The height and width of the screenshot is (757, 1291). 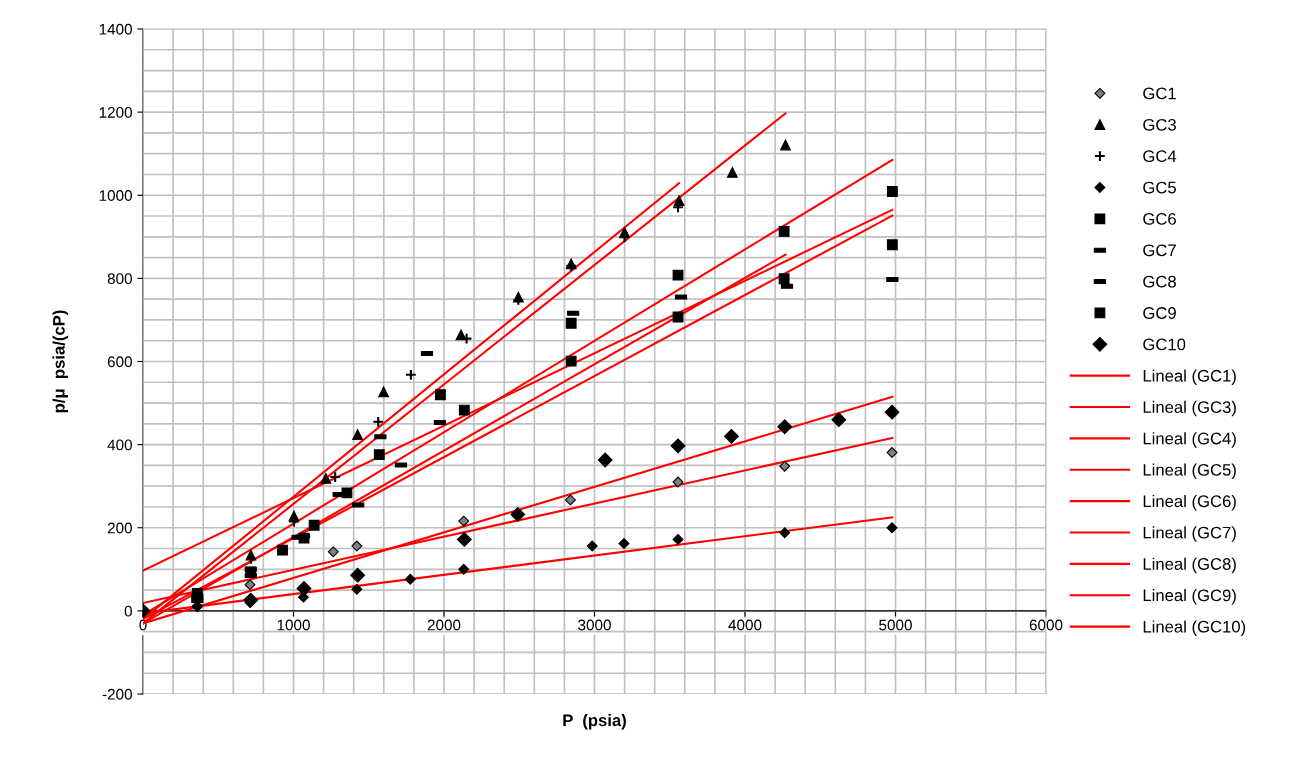 What do you see at coordinates (1164, 344) in the screenshot?
I see `legend-label: GC10` at bounding box center [1164, 344].